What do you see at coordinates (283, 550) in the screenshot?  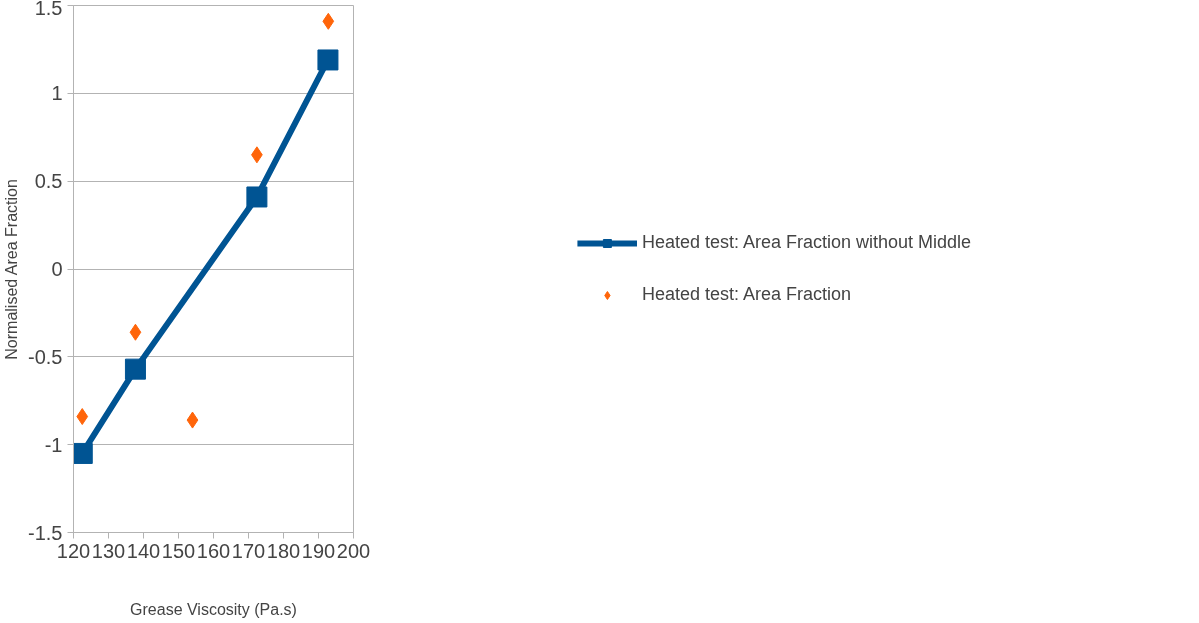 I see `x-tick-label: 180` at bounding box center [283, 550].